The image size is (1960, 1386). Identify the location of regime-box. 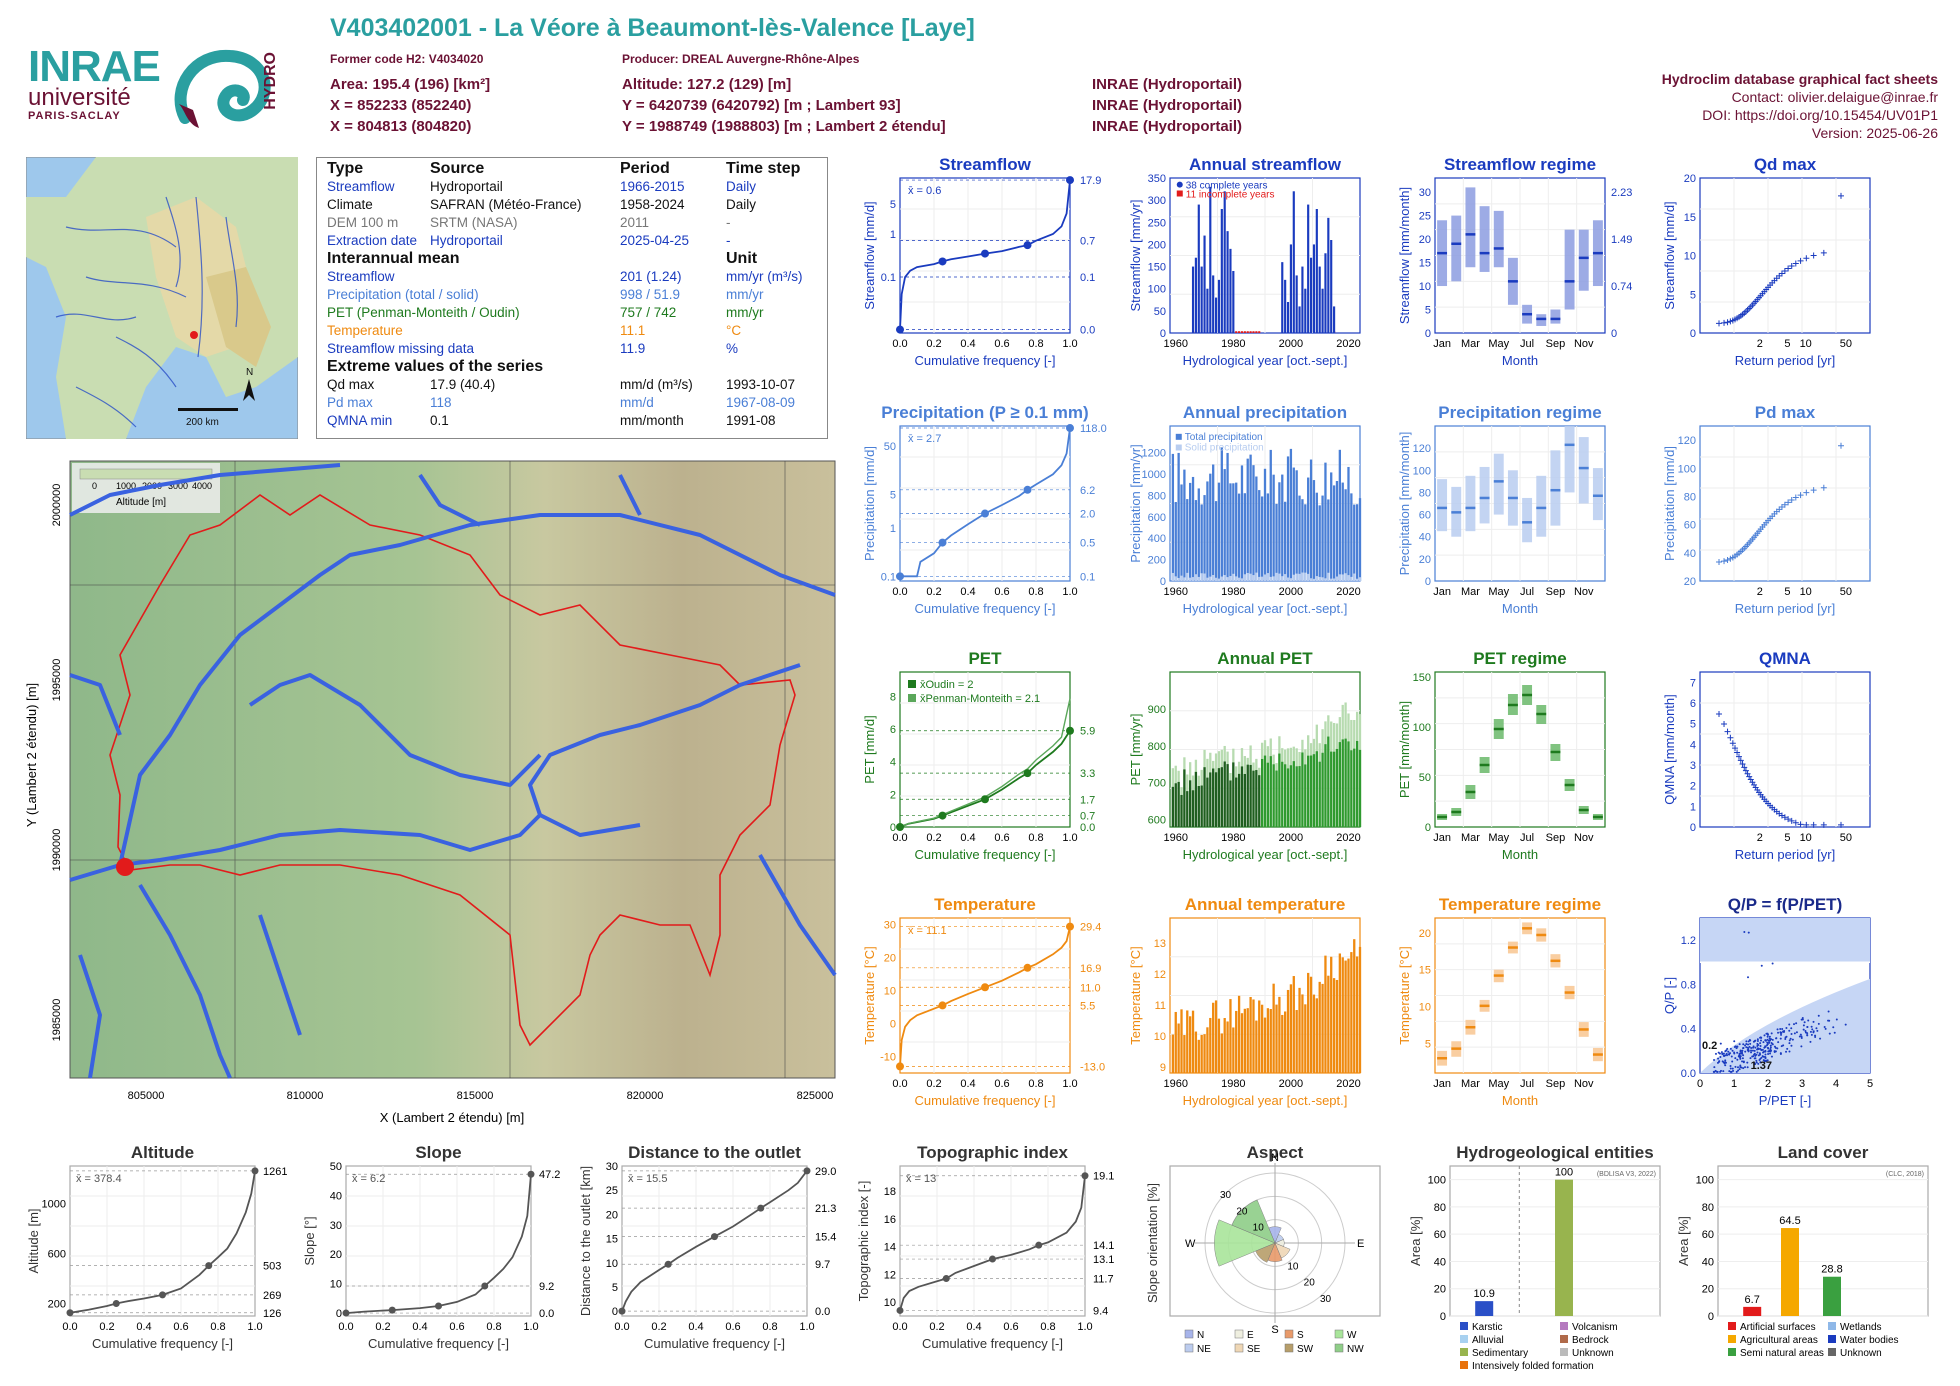
(1569, 269).